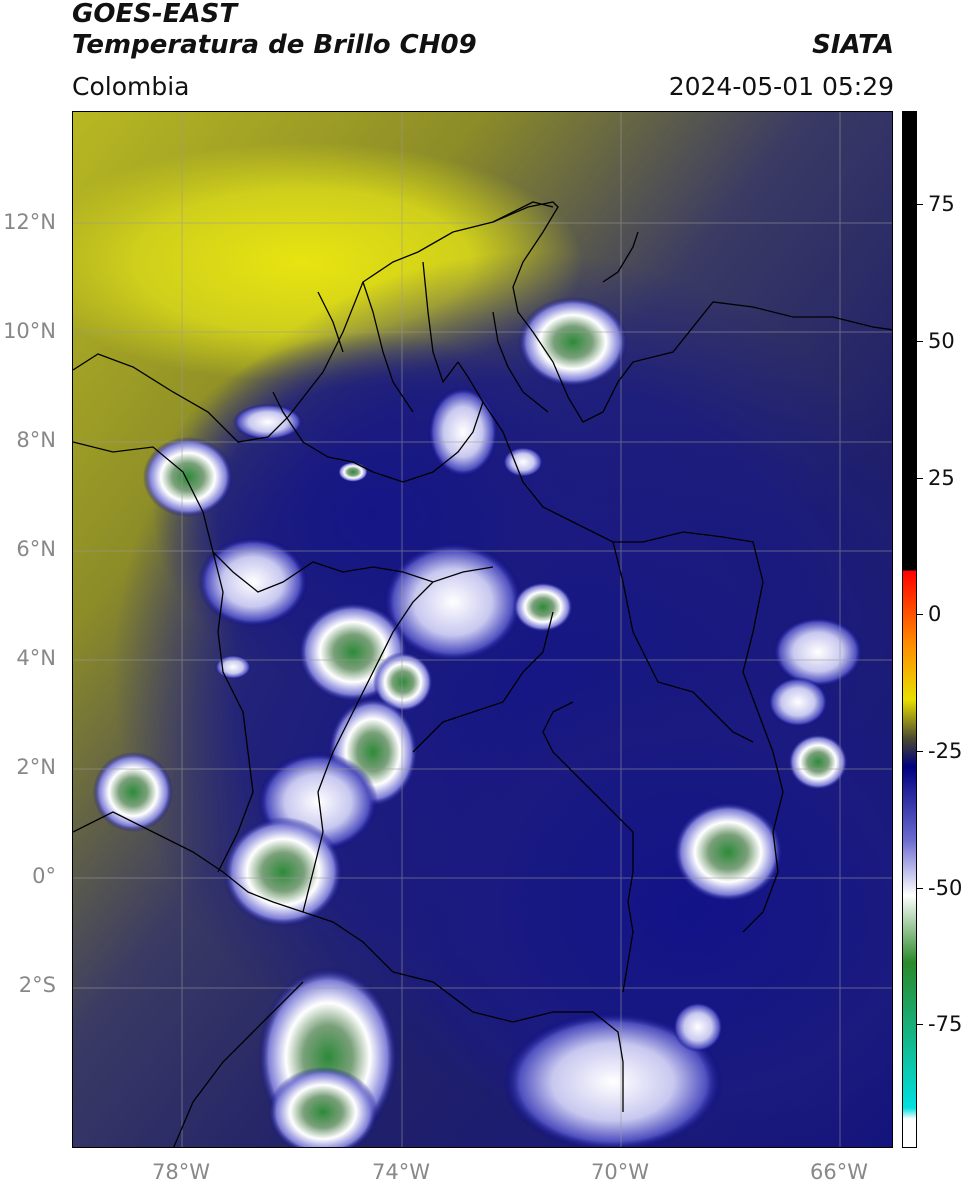 The image size is (966, 1190). What do you see at coordinates (781, 86) in the screenshot?
I see `datetime-label: 2024-05-01 05:29` at bounding box center [781, 86].